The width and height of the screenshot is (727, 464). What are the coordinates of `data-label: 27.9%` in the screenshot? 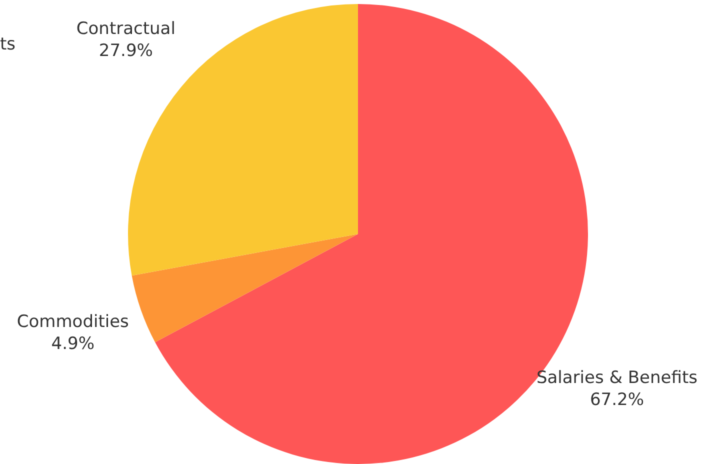 It's located at (125, 51).